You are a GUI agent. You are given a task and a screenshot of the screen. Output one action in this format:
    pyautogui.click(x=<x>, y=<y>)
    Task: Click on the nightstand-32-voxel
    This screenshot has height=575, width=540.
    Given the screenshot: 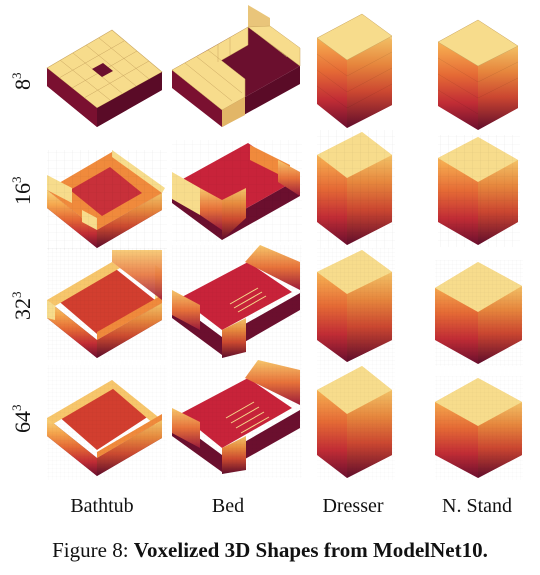 What is the action you would take?
    pyautogui.click(x=479, y=313)
    